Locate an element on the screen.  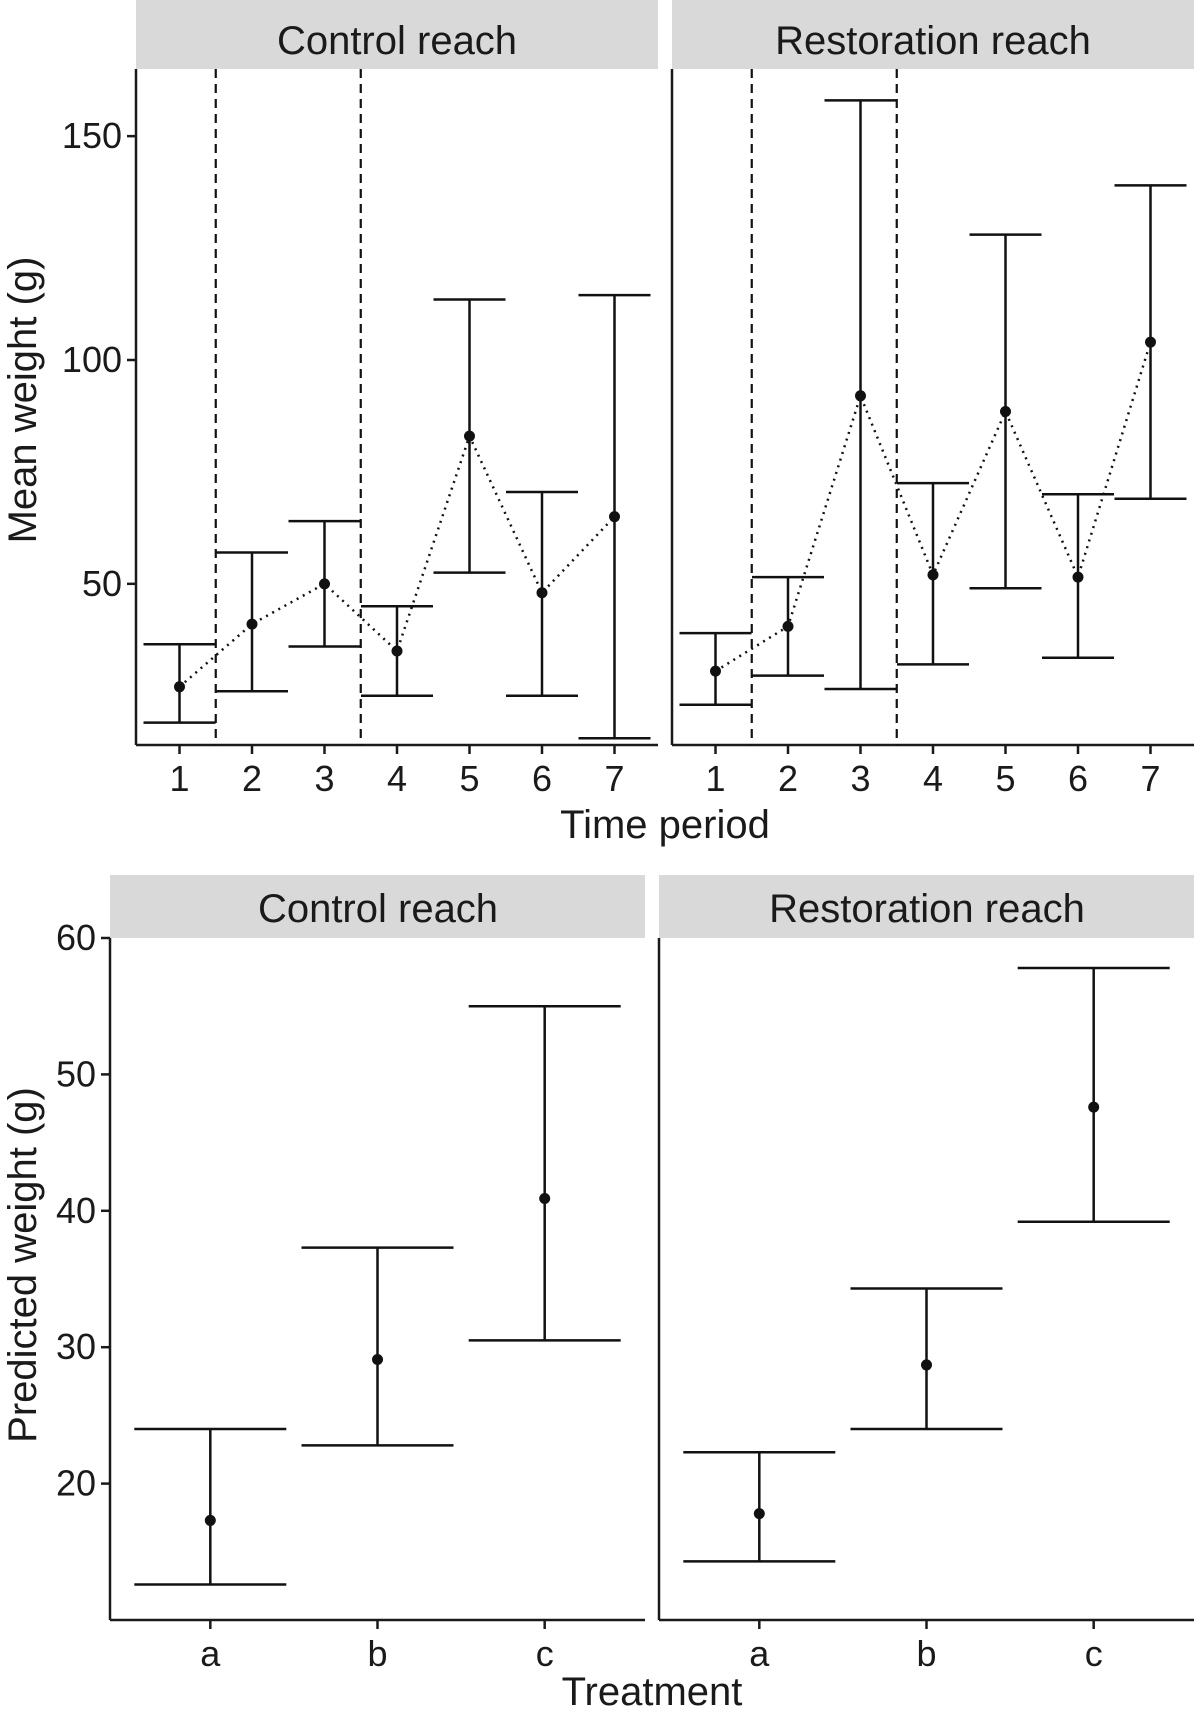
x-axis-title-time-period: Time period is located at coordinates (665, 825).